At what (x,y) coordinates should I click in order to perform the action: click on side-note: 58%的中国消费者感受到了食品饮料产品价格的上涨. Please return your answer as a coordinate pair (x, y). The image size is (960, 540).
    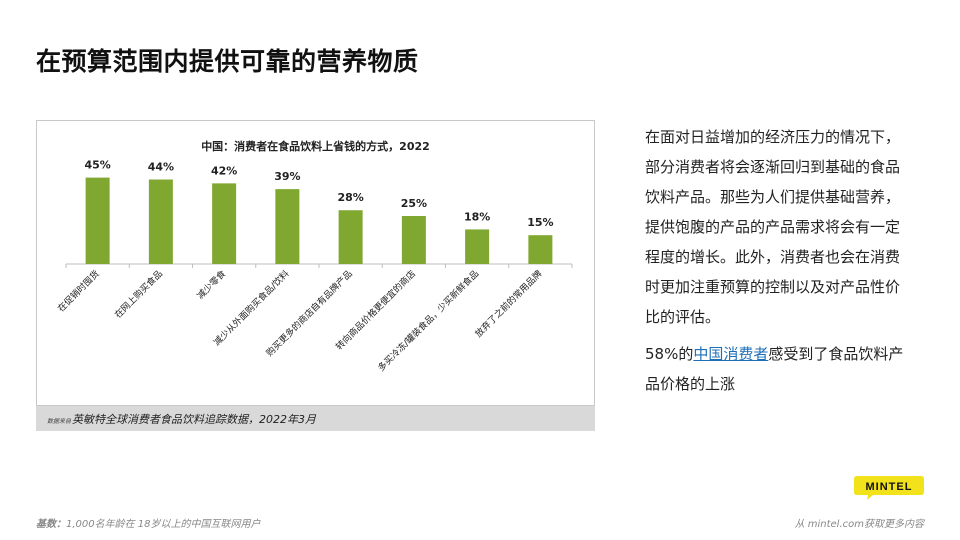
    Looking at the image, I should click on (777, 369).